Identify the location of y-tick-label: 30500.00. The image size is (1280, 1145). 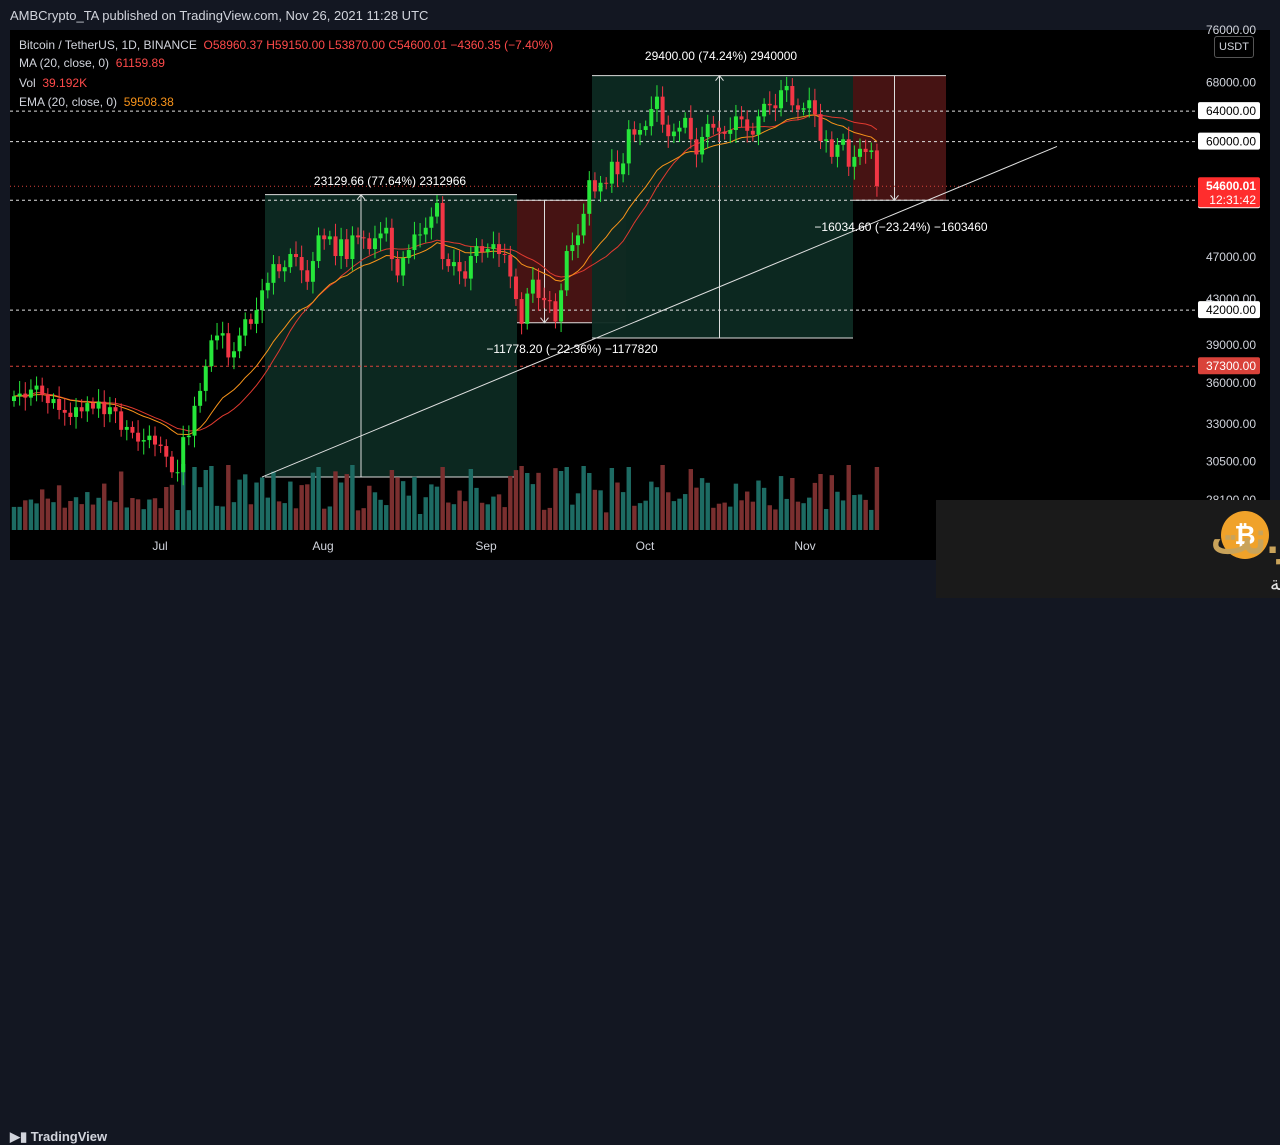
(1231, 461).